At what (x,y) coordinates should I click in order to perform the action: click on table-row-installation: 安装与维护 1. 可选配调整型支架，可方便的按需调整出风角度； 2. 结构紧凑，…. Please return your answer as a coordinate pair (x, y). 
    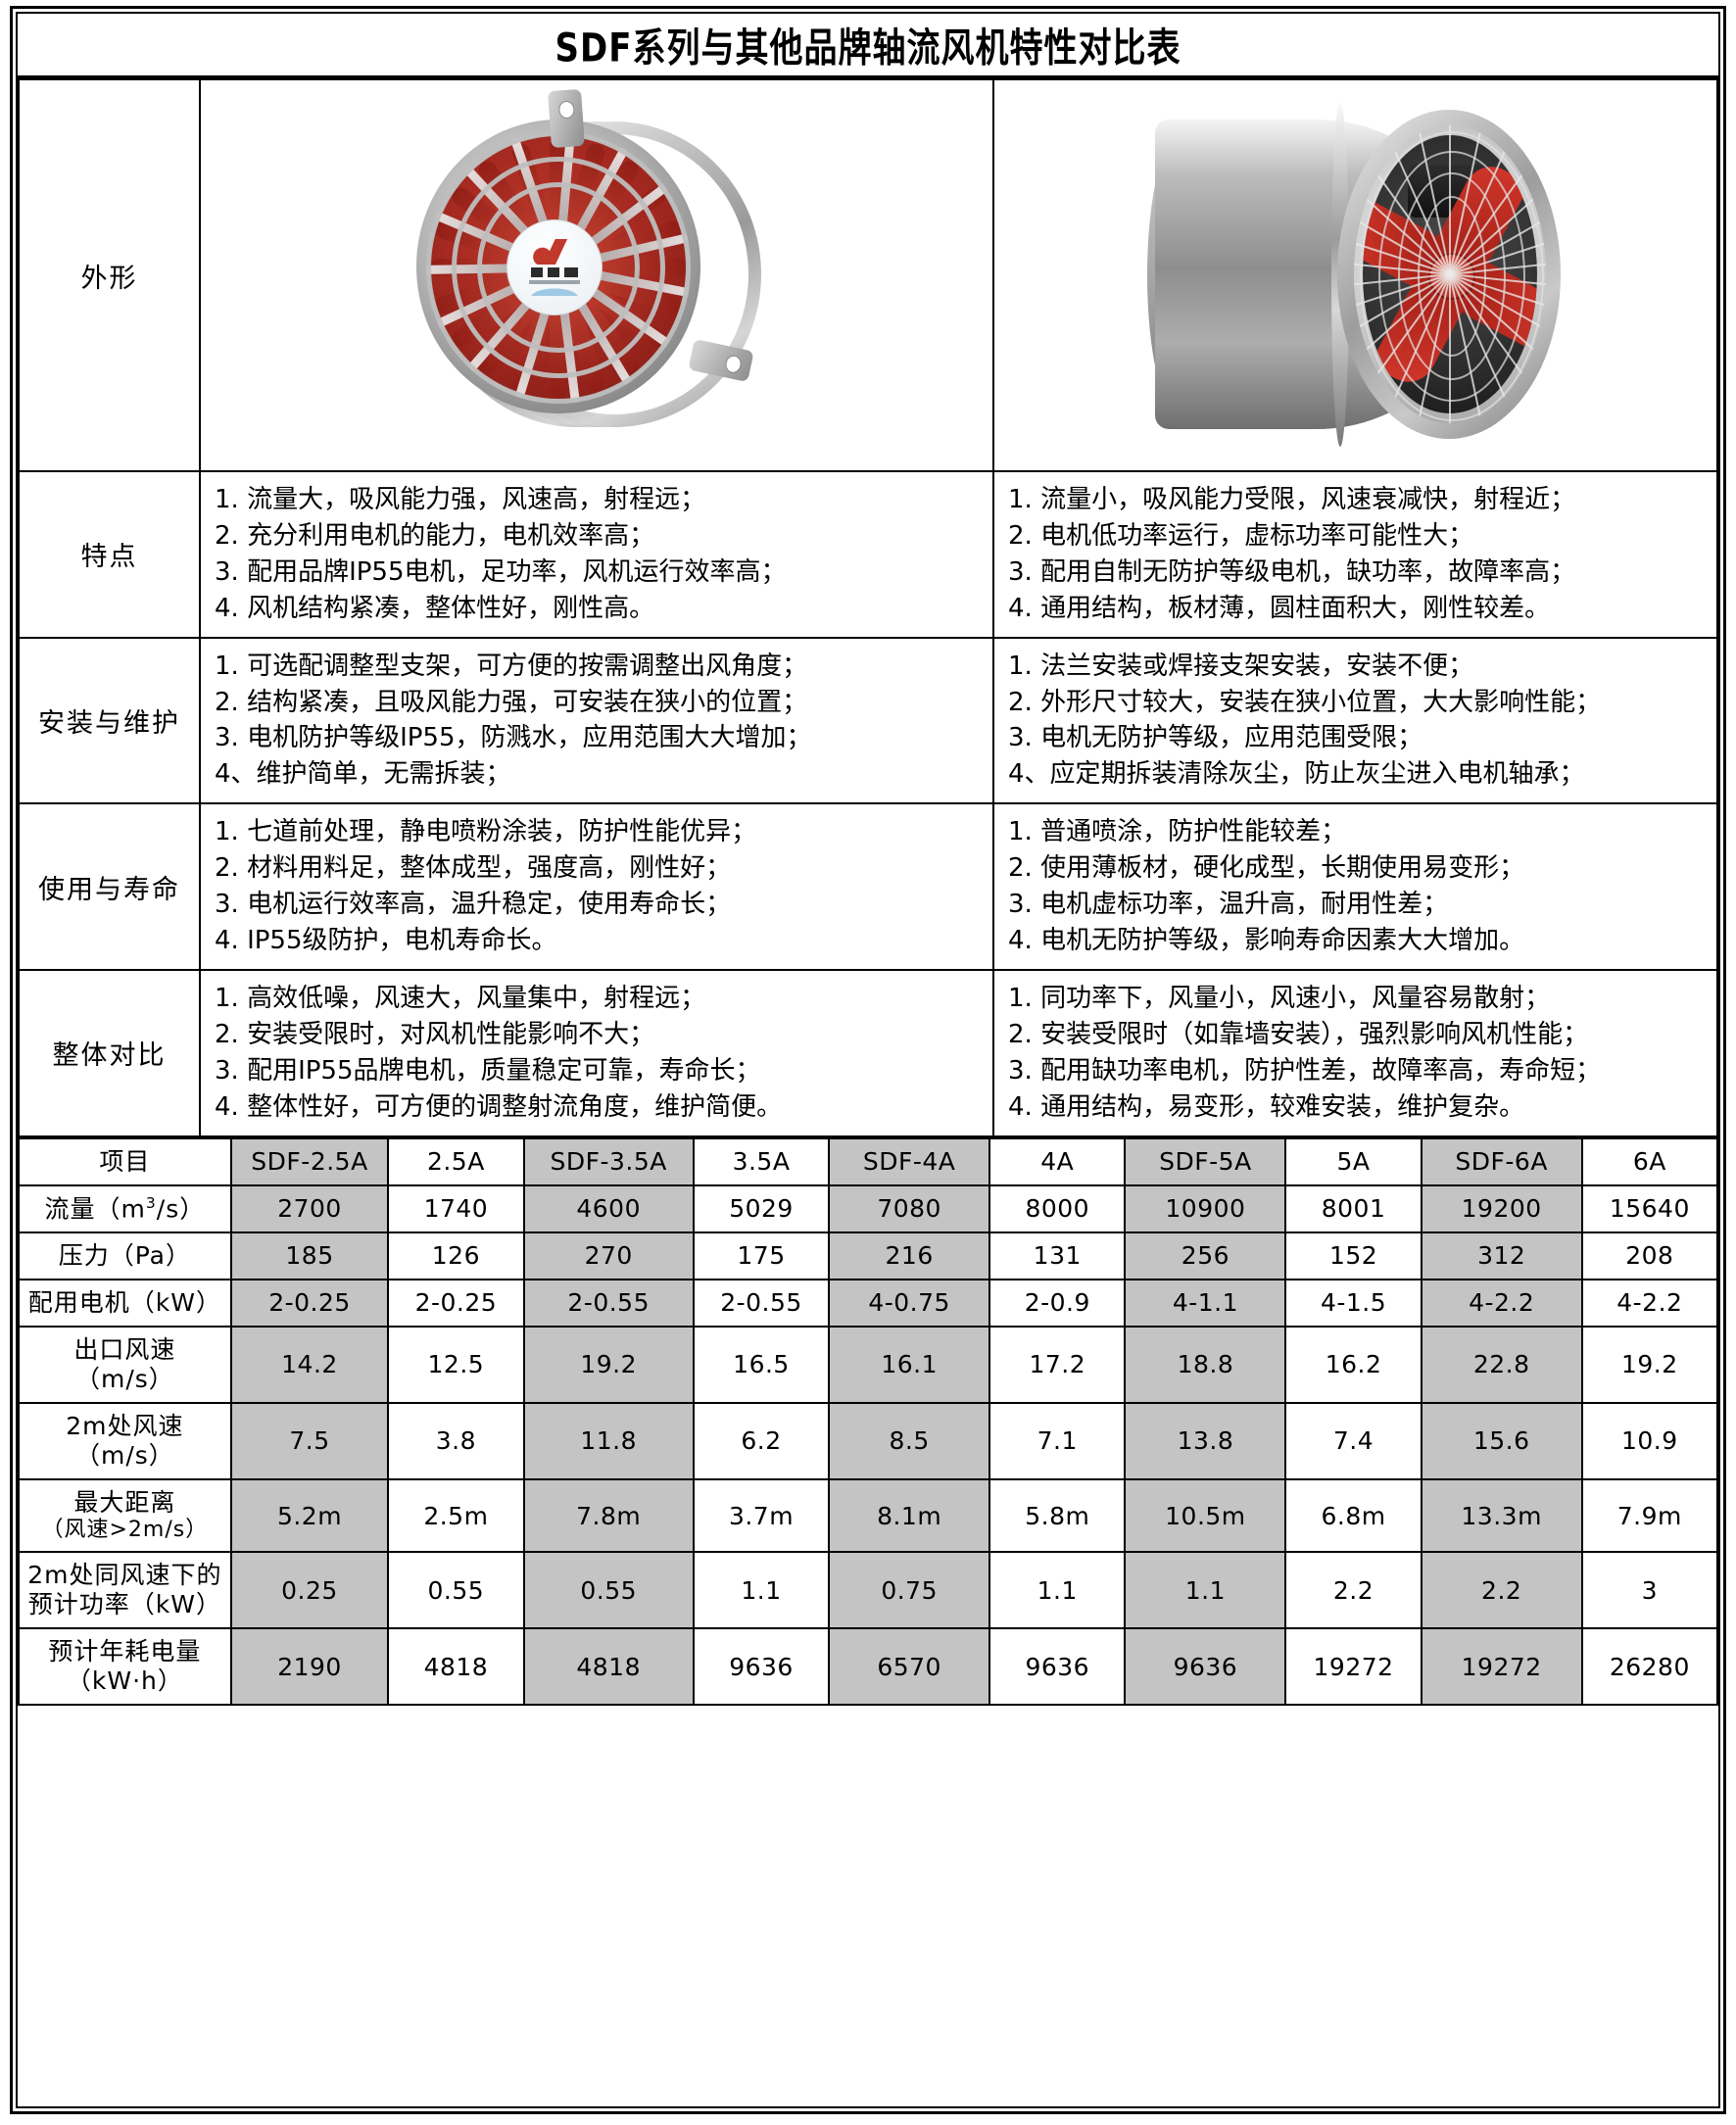
    Looking at the image, I should click on (868, 720).